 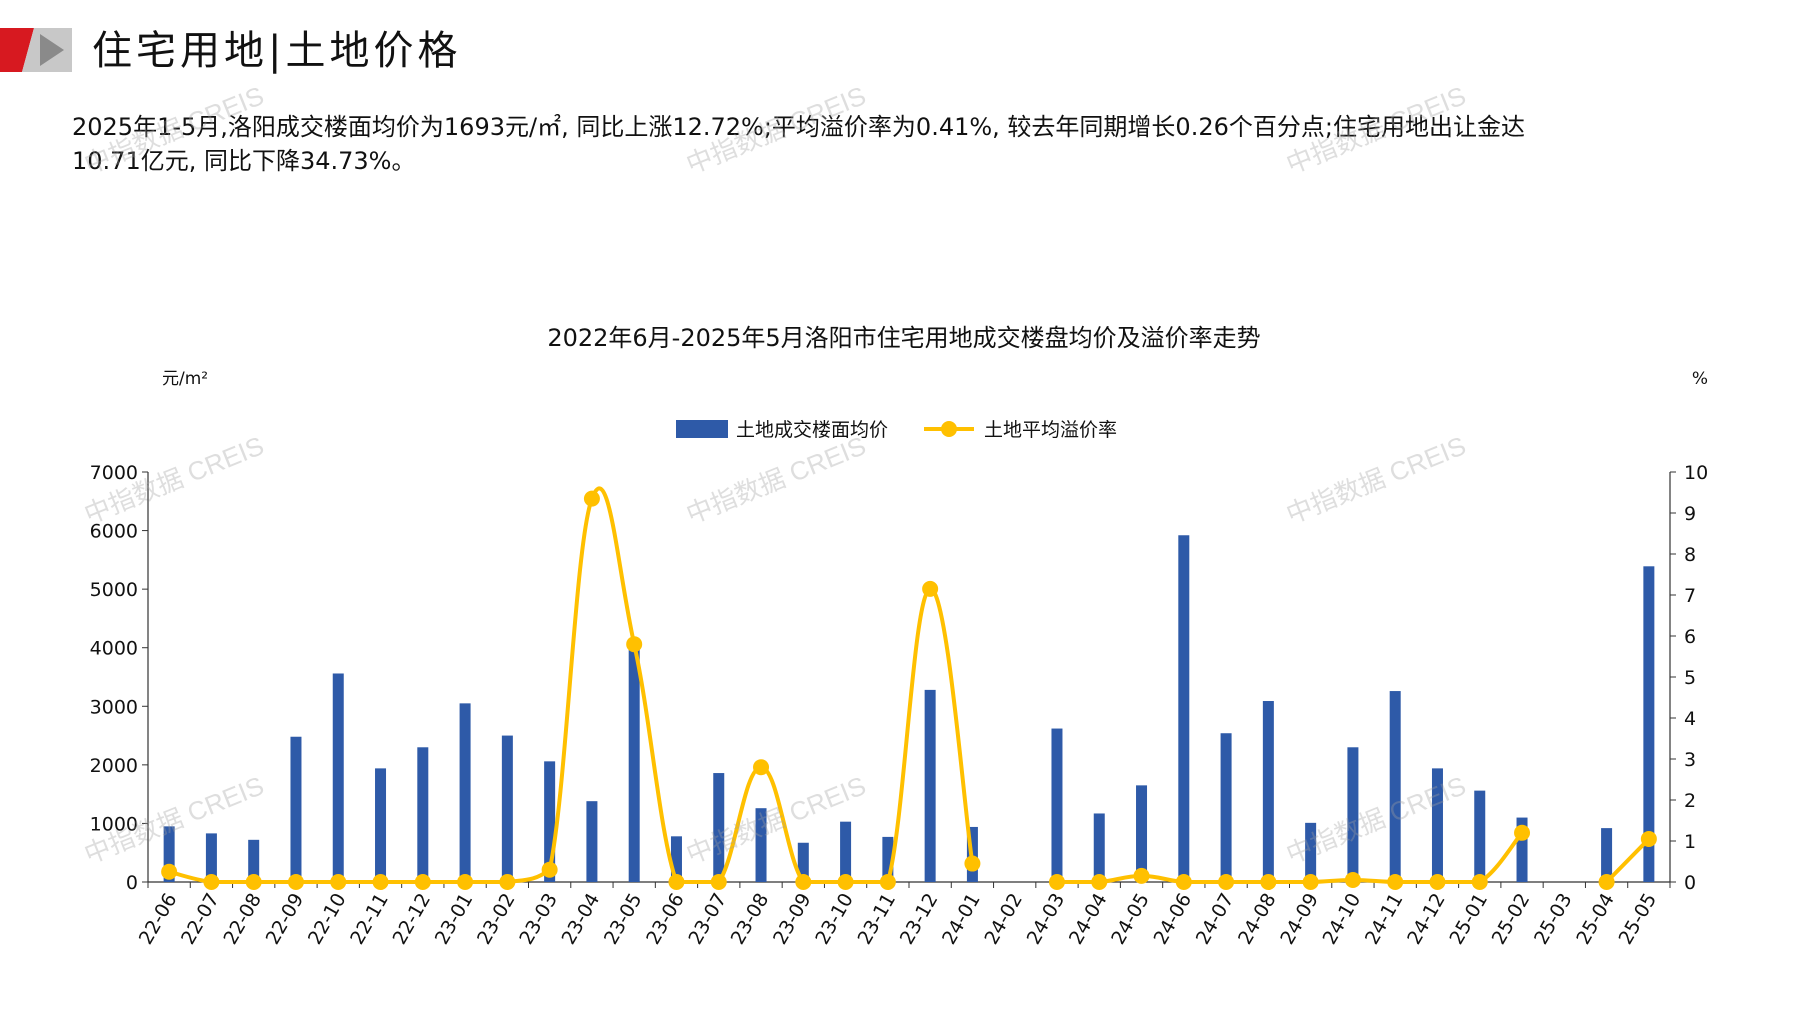 I want to click on legend-bar-swatch, so click(x=702, y=429).